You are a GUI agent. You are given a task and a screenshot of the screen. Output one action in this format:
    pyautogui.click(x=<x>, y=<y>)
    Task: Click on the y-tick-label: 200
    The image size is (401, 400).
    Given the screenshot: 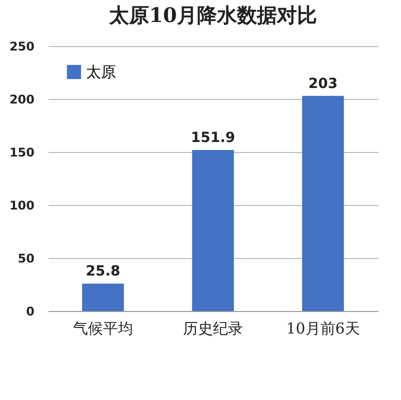 What is the action you would take?
    pyautogui.click(x=21, y=99)
    